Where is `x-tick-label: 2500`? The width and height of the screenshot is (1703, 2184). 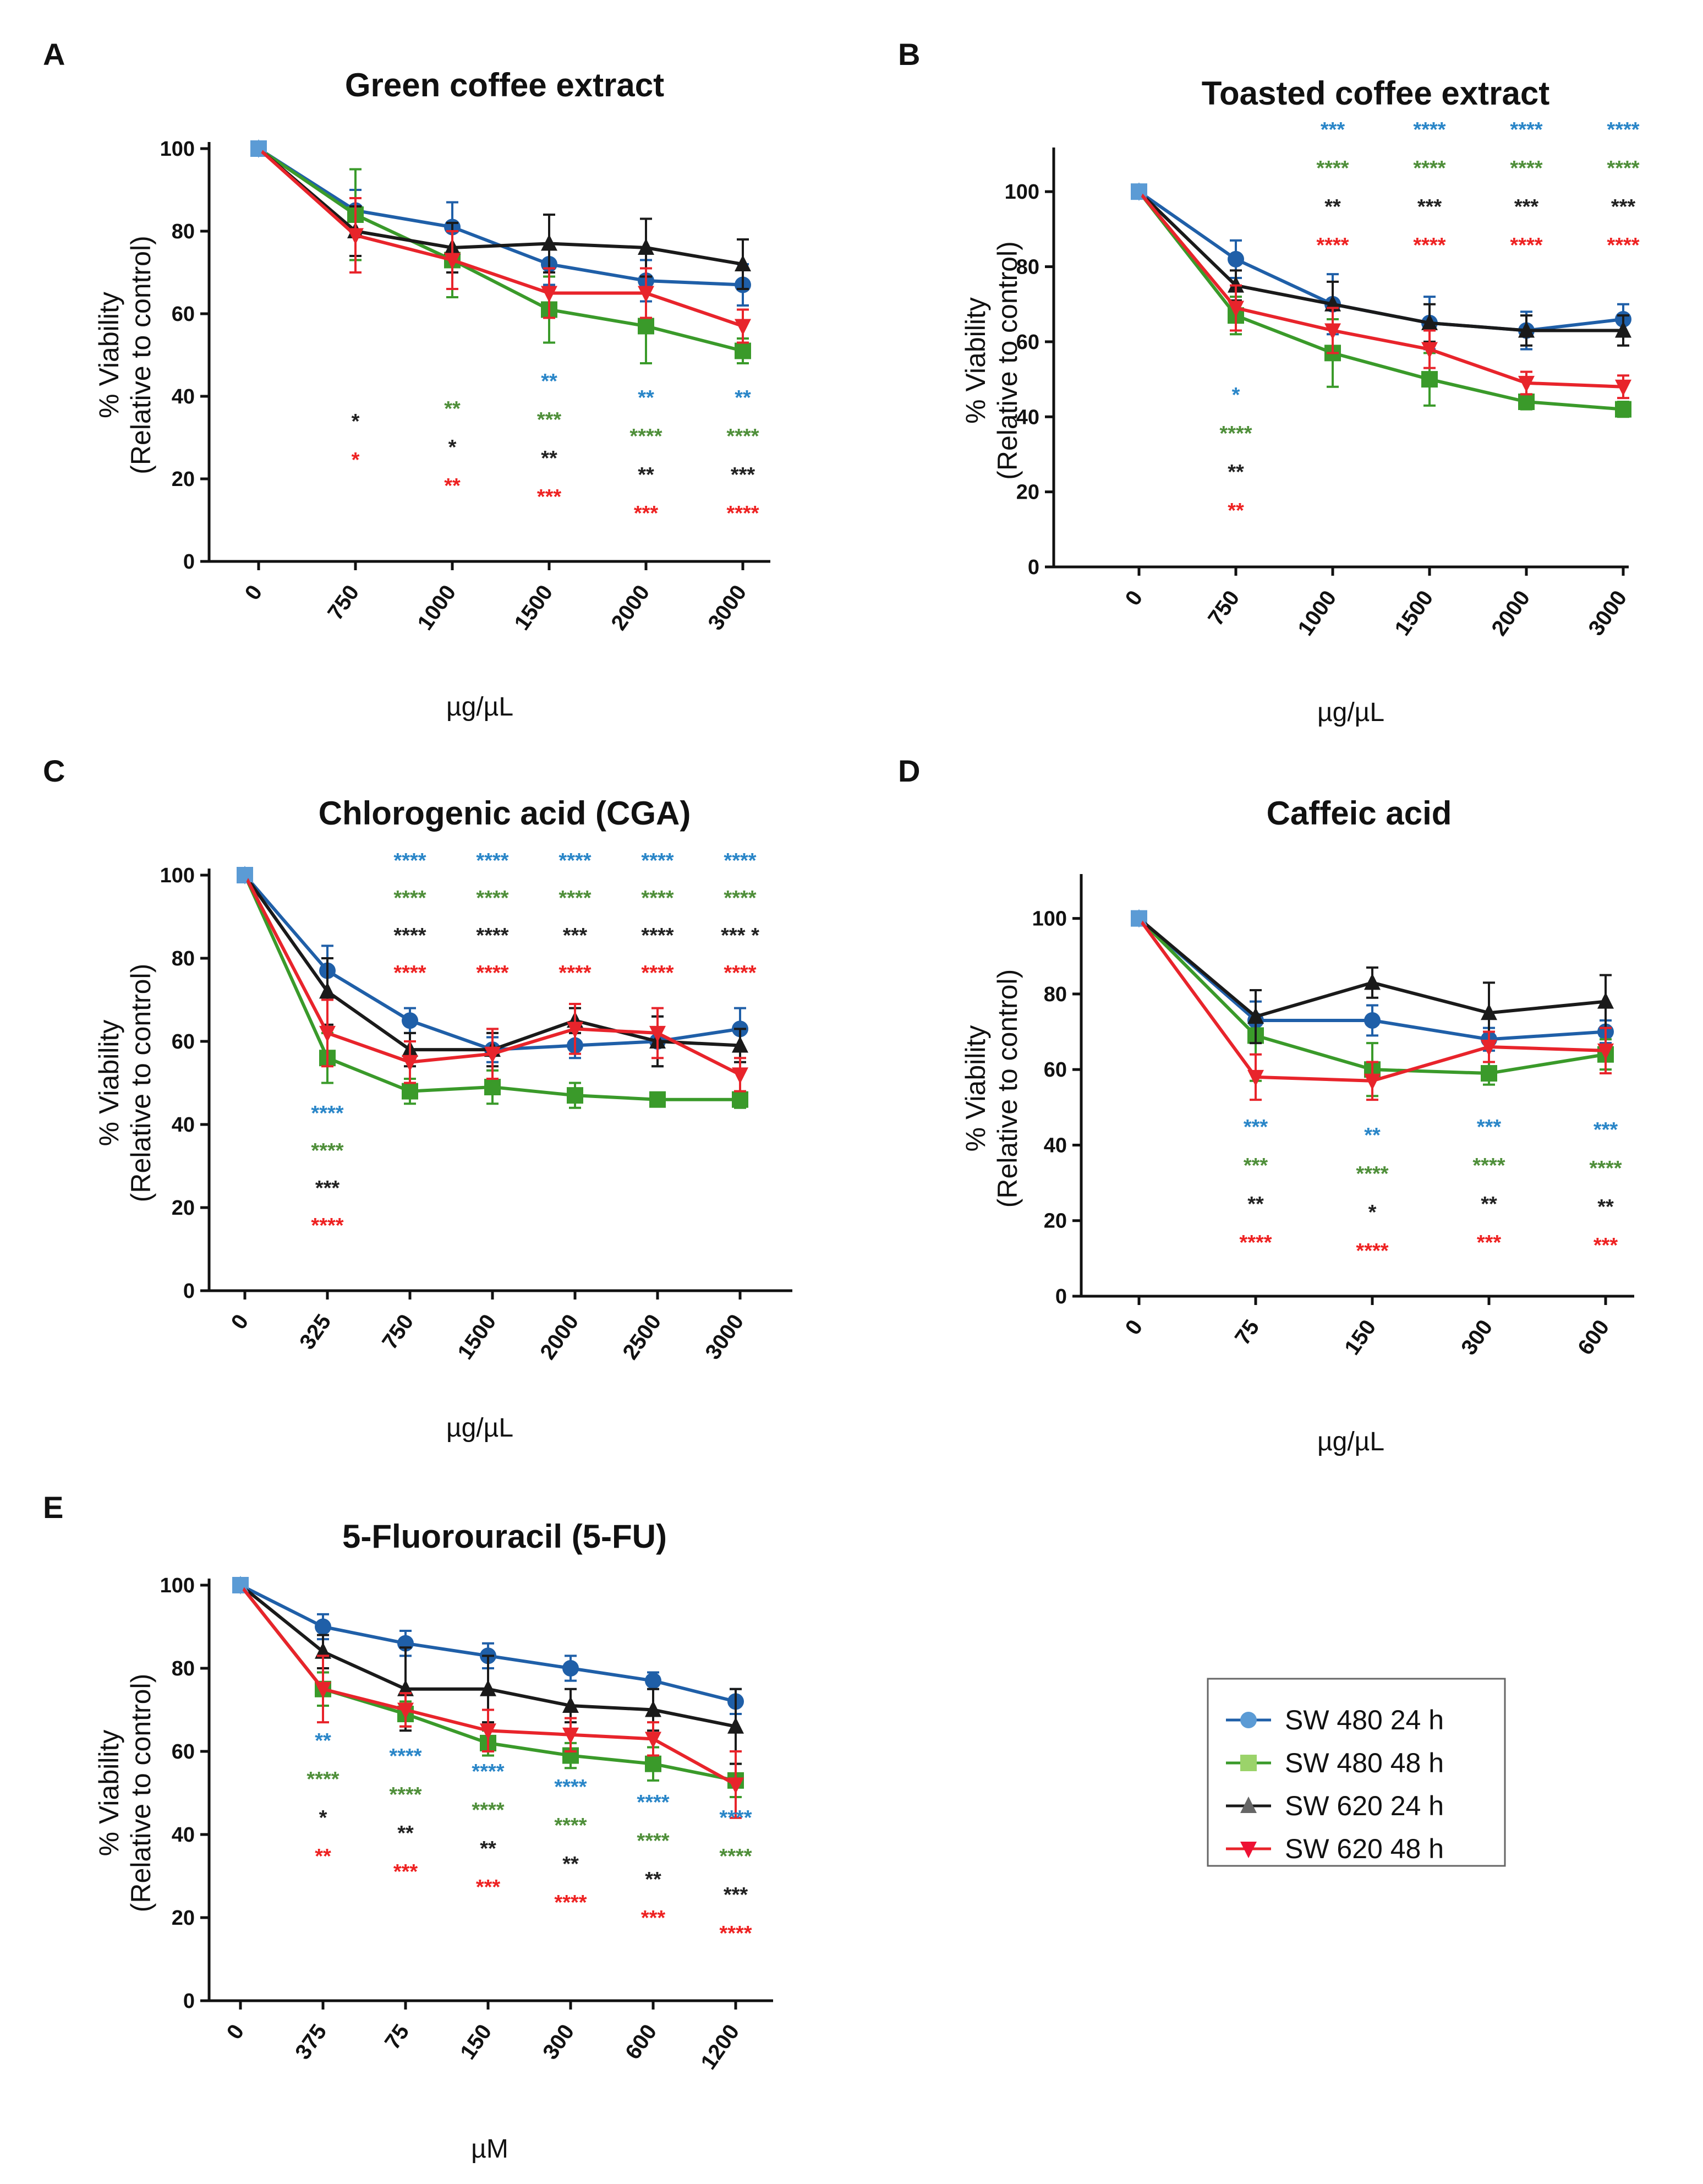 x-tick-label: 2500 is located at coordinates (642, 1337).